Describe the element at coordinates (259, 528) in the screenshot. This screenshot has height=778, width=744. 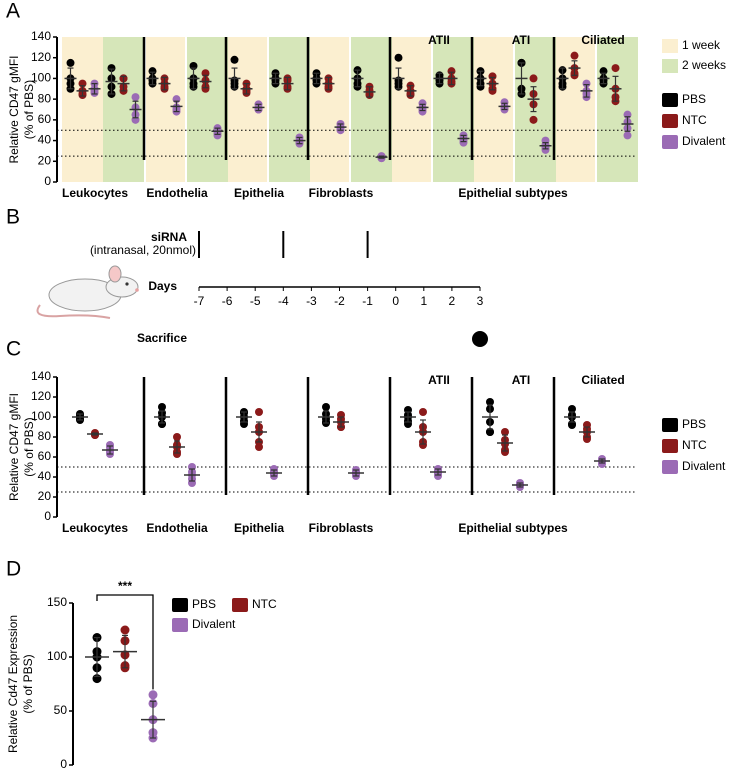
I see `category-label: Epithelia` at that location.